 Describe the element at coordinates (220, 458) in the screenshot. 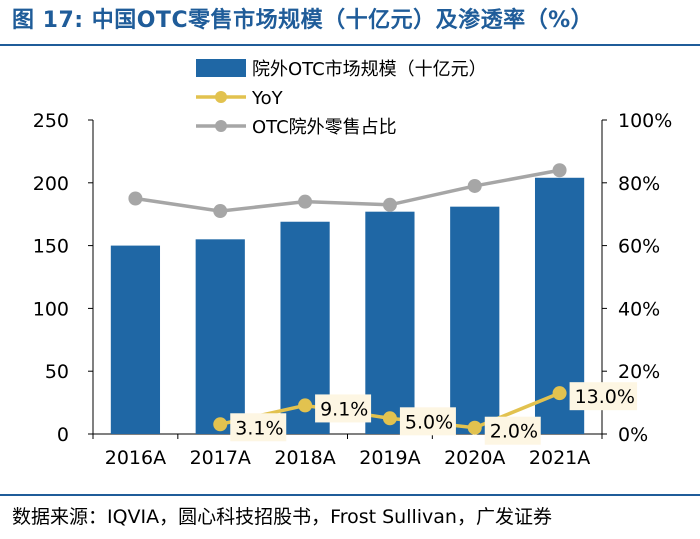

I see `x-tick-label: 2017A` at that location.